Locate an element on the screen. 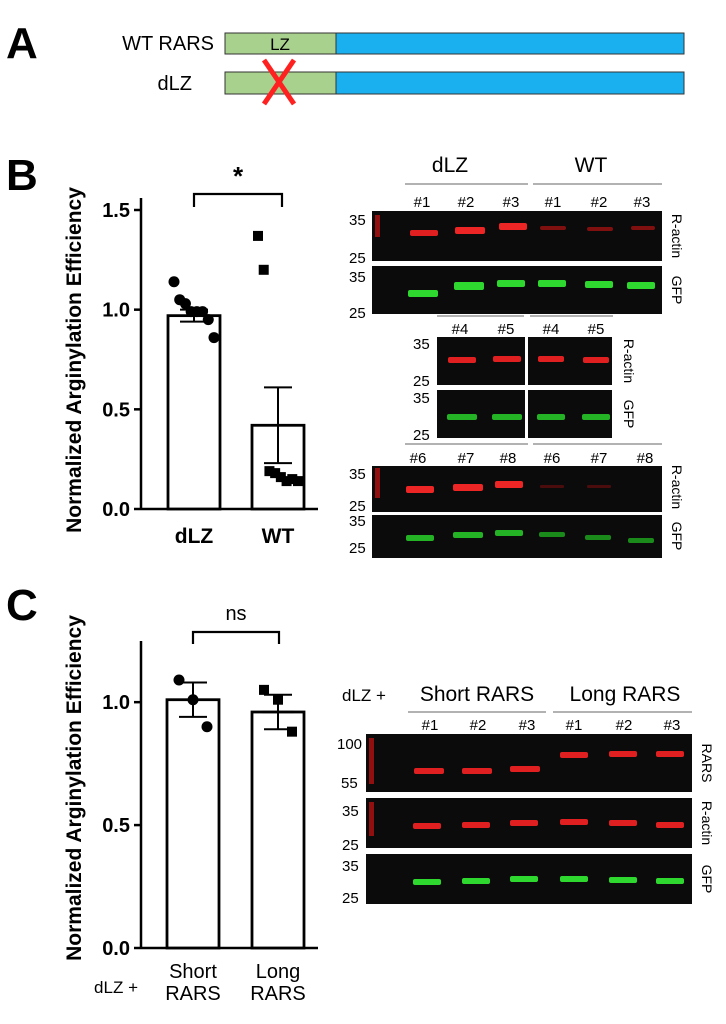  construct-wt-label: WT RARS is located at coordinates (168, 44).